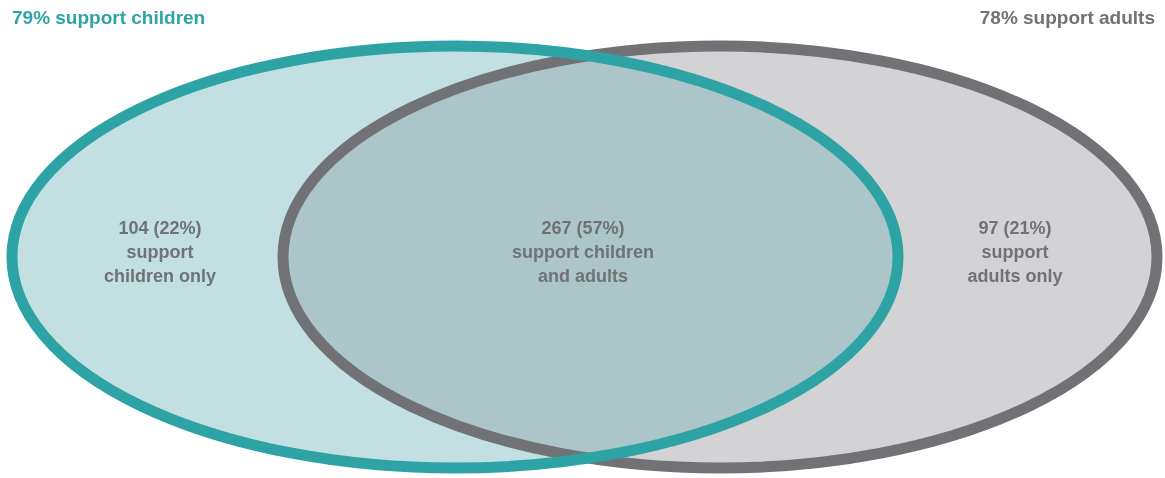 This screenshot has width=1165, height=478. What do you see at coordinates (1015, 228) in the screenshot?
I see `data-label: 97 (21%)` at bounding box center [1015, 228].